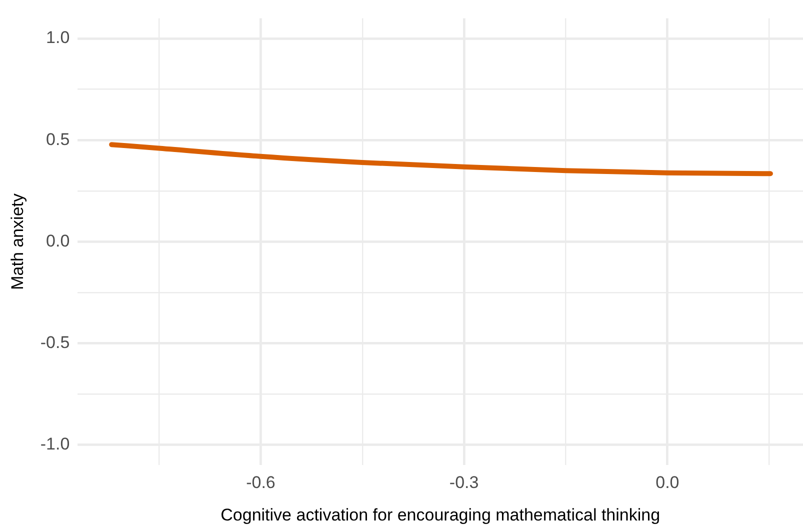 The width and height of the screenshot is (803, 530). Describe the element at coordinates (440, 514) in the screenshot. I see `x-axis-title: Cognitive activation for encouraging mathematical thinking` at that location.